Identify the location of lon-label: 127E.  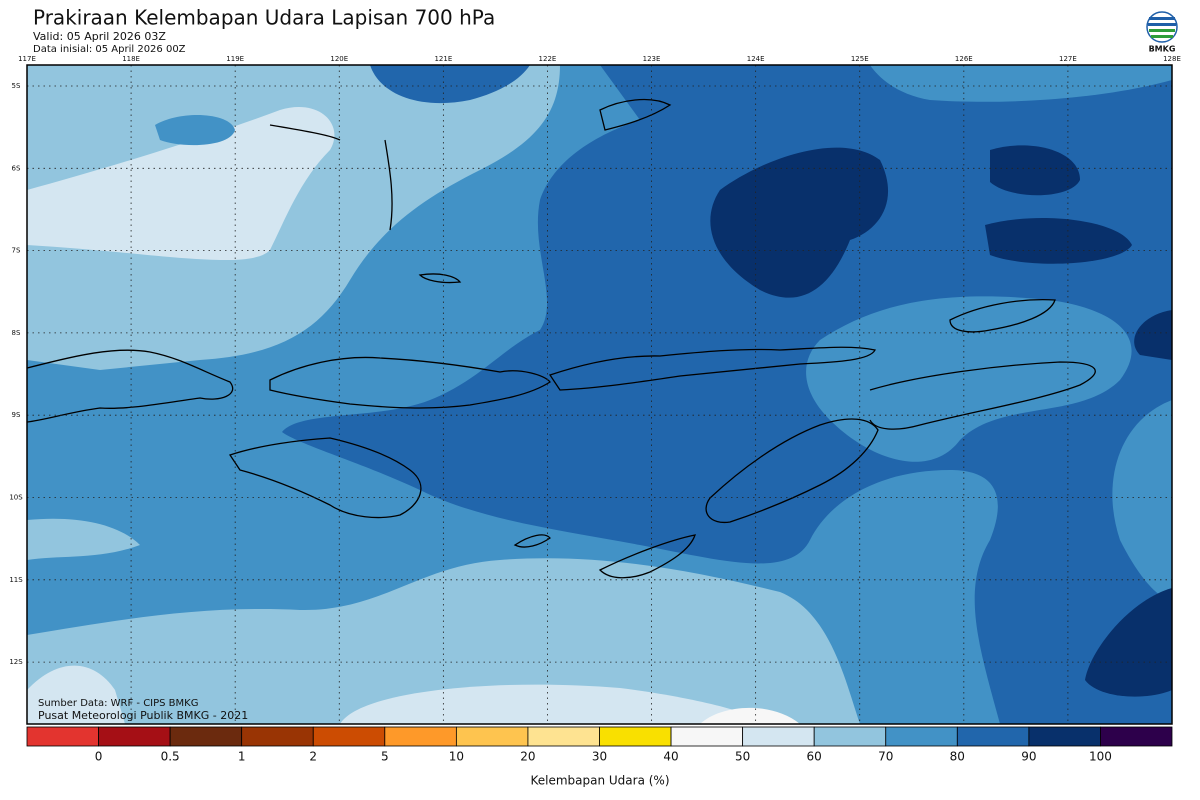
(1068, 59).